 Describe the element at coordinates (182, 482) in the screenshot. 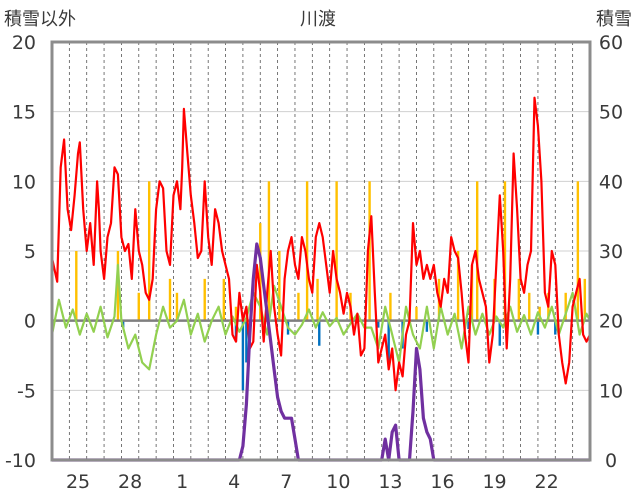

I see `x-tick-label: 1` at that location.